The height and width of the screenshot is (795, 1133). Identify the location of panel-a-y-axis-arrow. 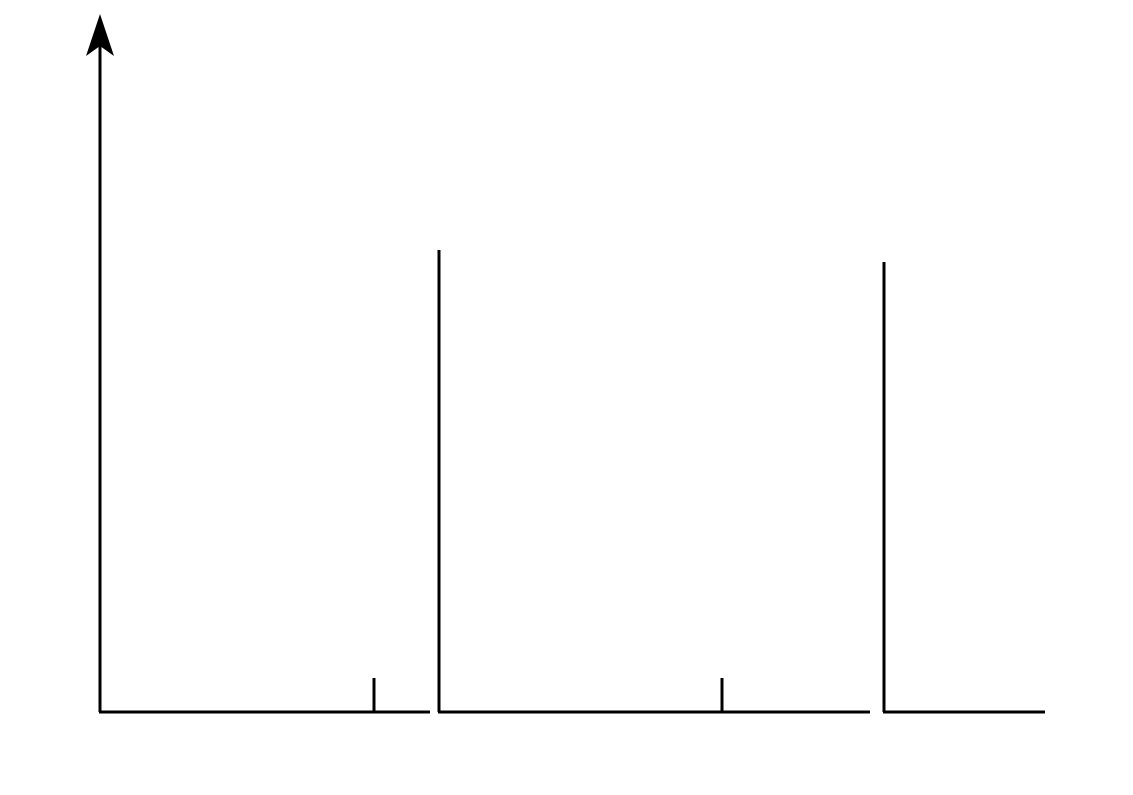
(100, 35).